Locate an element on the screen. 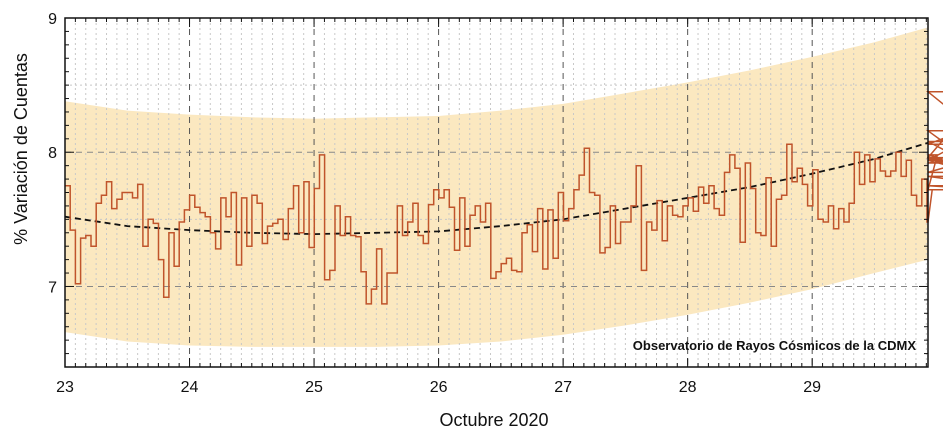  x-tick-label: 23 is located at coordinates (65, 387).